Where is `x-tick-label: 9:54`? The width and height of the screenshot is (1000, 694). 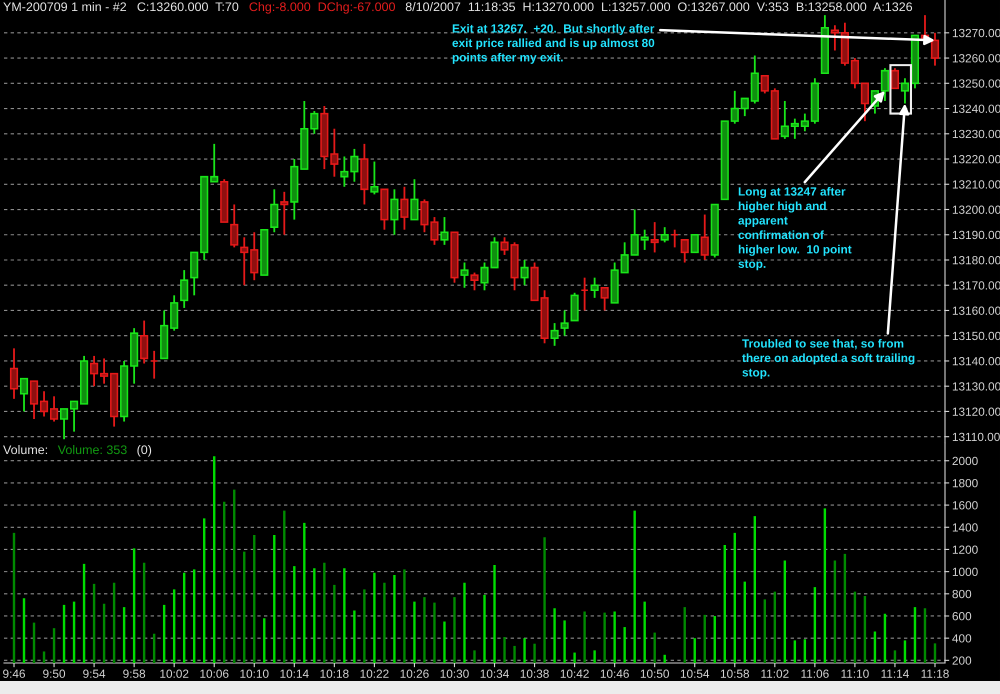 x-tick-label: 9:54 is located at coordinates (94, 674).